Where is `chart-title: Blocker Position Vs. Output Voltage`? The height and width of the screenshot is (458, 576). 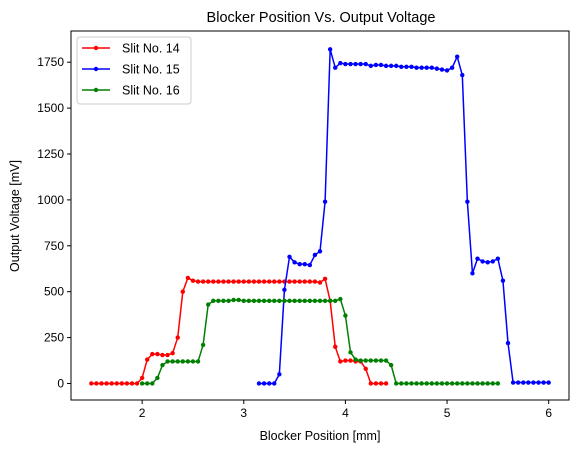
chart-title: Blocker Position Vs. Output Voltage is located at coordinates (321, 18).